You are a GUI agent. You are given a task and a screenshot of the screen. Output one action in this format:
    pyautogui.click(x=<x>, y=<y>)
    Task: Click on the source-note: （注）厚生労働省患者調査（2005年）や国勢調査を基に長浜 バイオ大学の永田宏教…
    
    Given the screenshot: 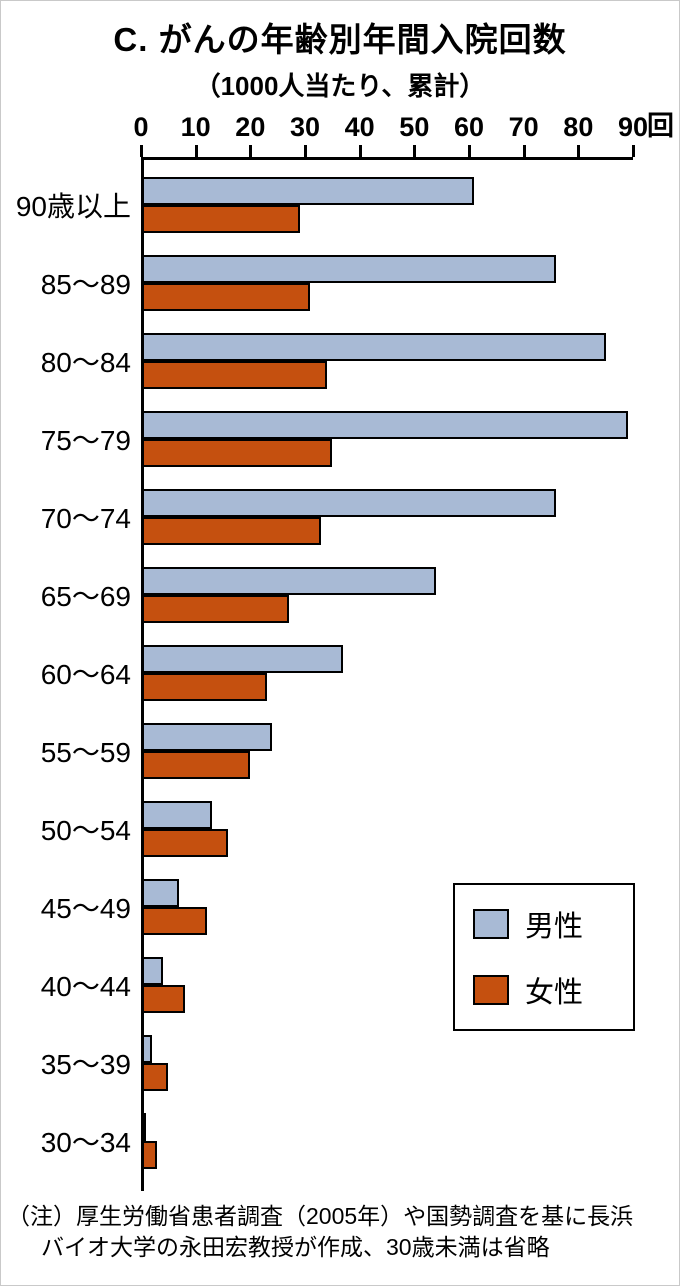 What is the action you would take?
    pyautogui.click(x=340, y=1232)
    